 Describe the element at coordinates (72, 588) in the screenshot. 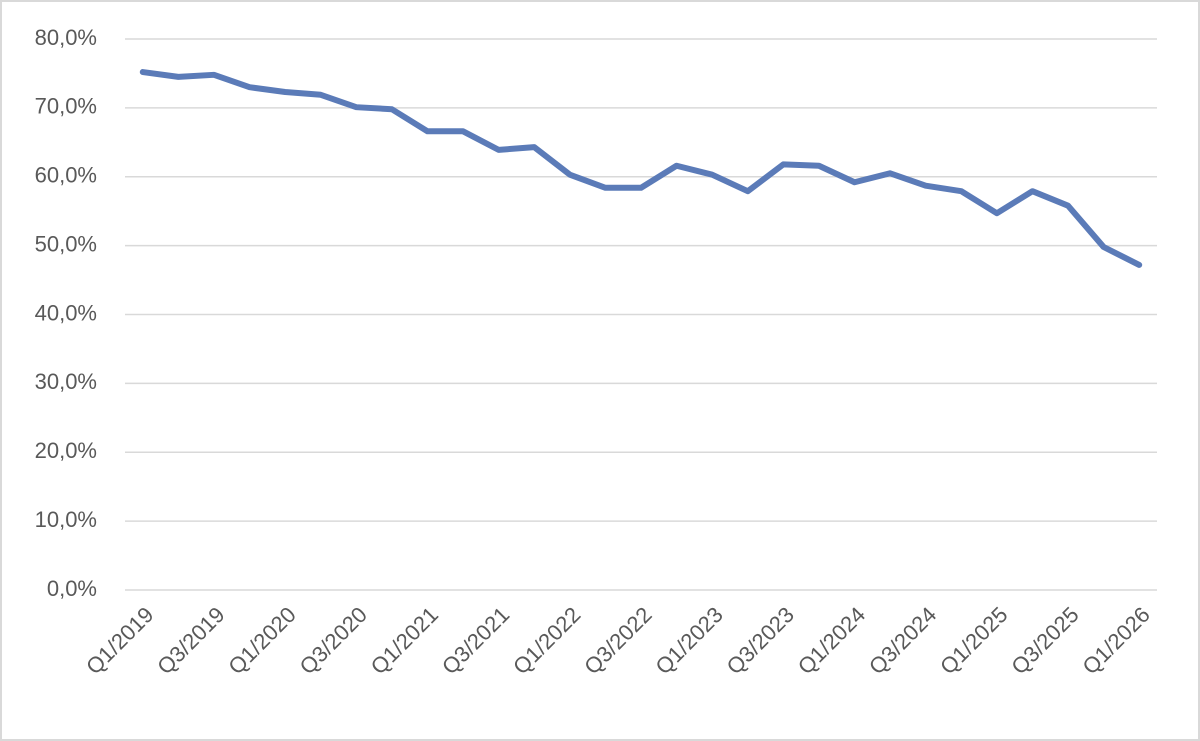

I see `y-tick-label: 0,0%` at that location.